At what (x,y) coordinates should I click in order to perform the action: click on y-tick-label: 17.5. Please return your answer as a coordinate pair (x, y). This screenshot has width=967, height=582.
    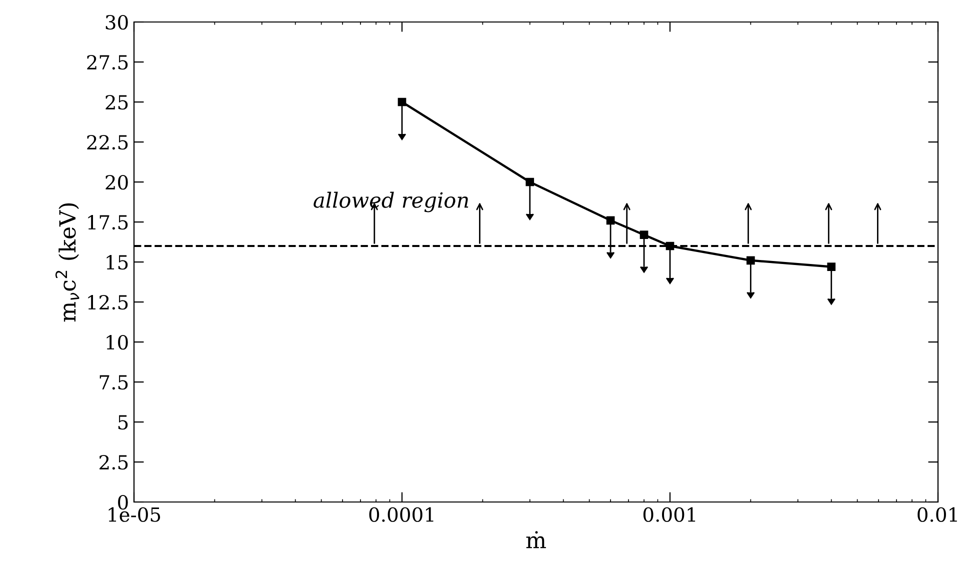
    Looking at the image, I should click on (108, 222).